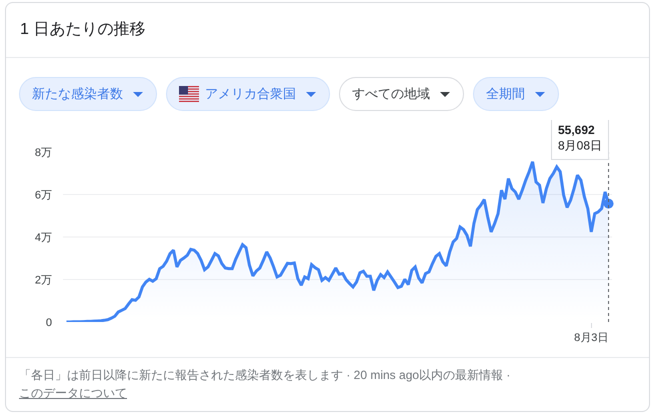 This screenshot has height=416, width=656. I want to click on annotation: 55,692 8月08日, so click(580, 138).